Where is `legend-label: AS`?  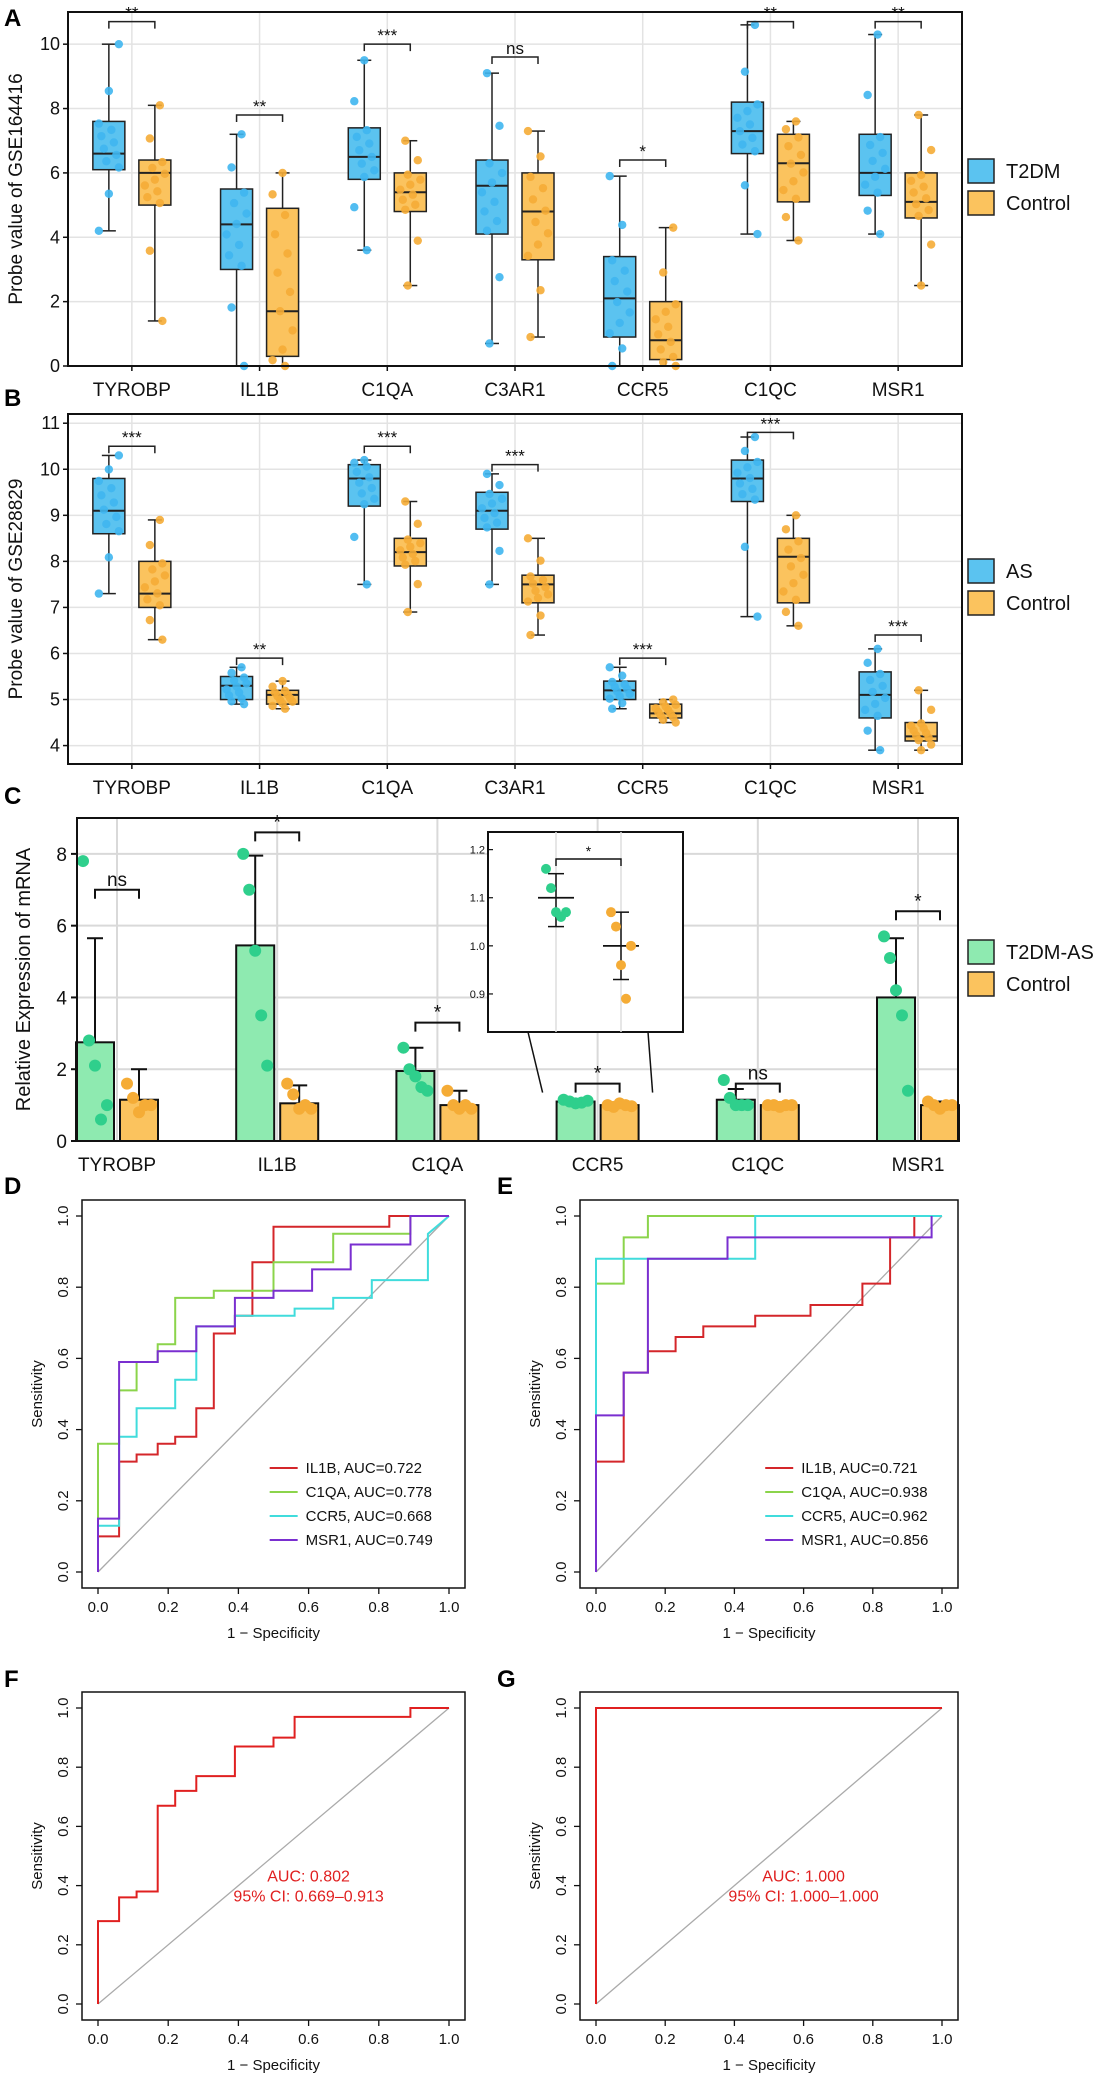
legend-label: AS is located at coordinates (1019, 572).